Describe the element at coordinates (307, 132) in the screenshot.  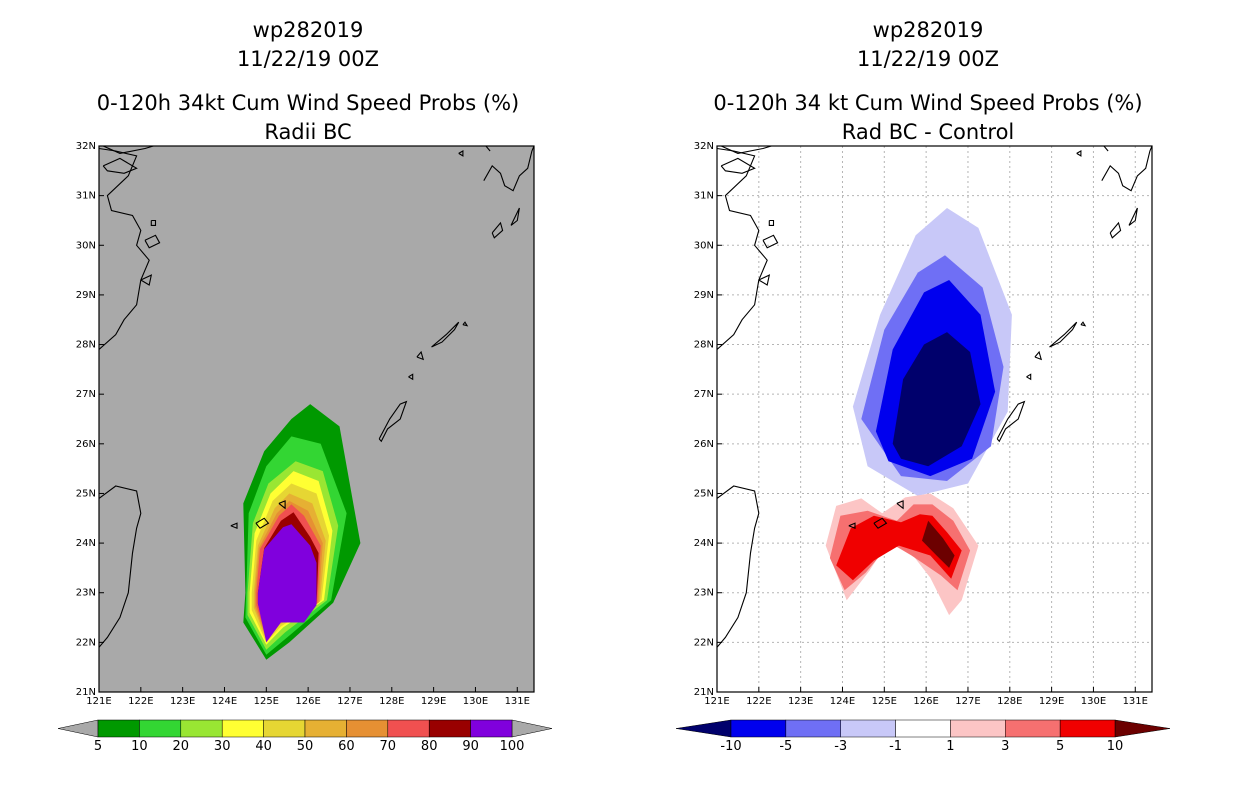
I see `chart-title-line-4: Radii BC` at that location.